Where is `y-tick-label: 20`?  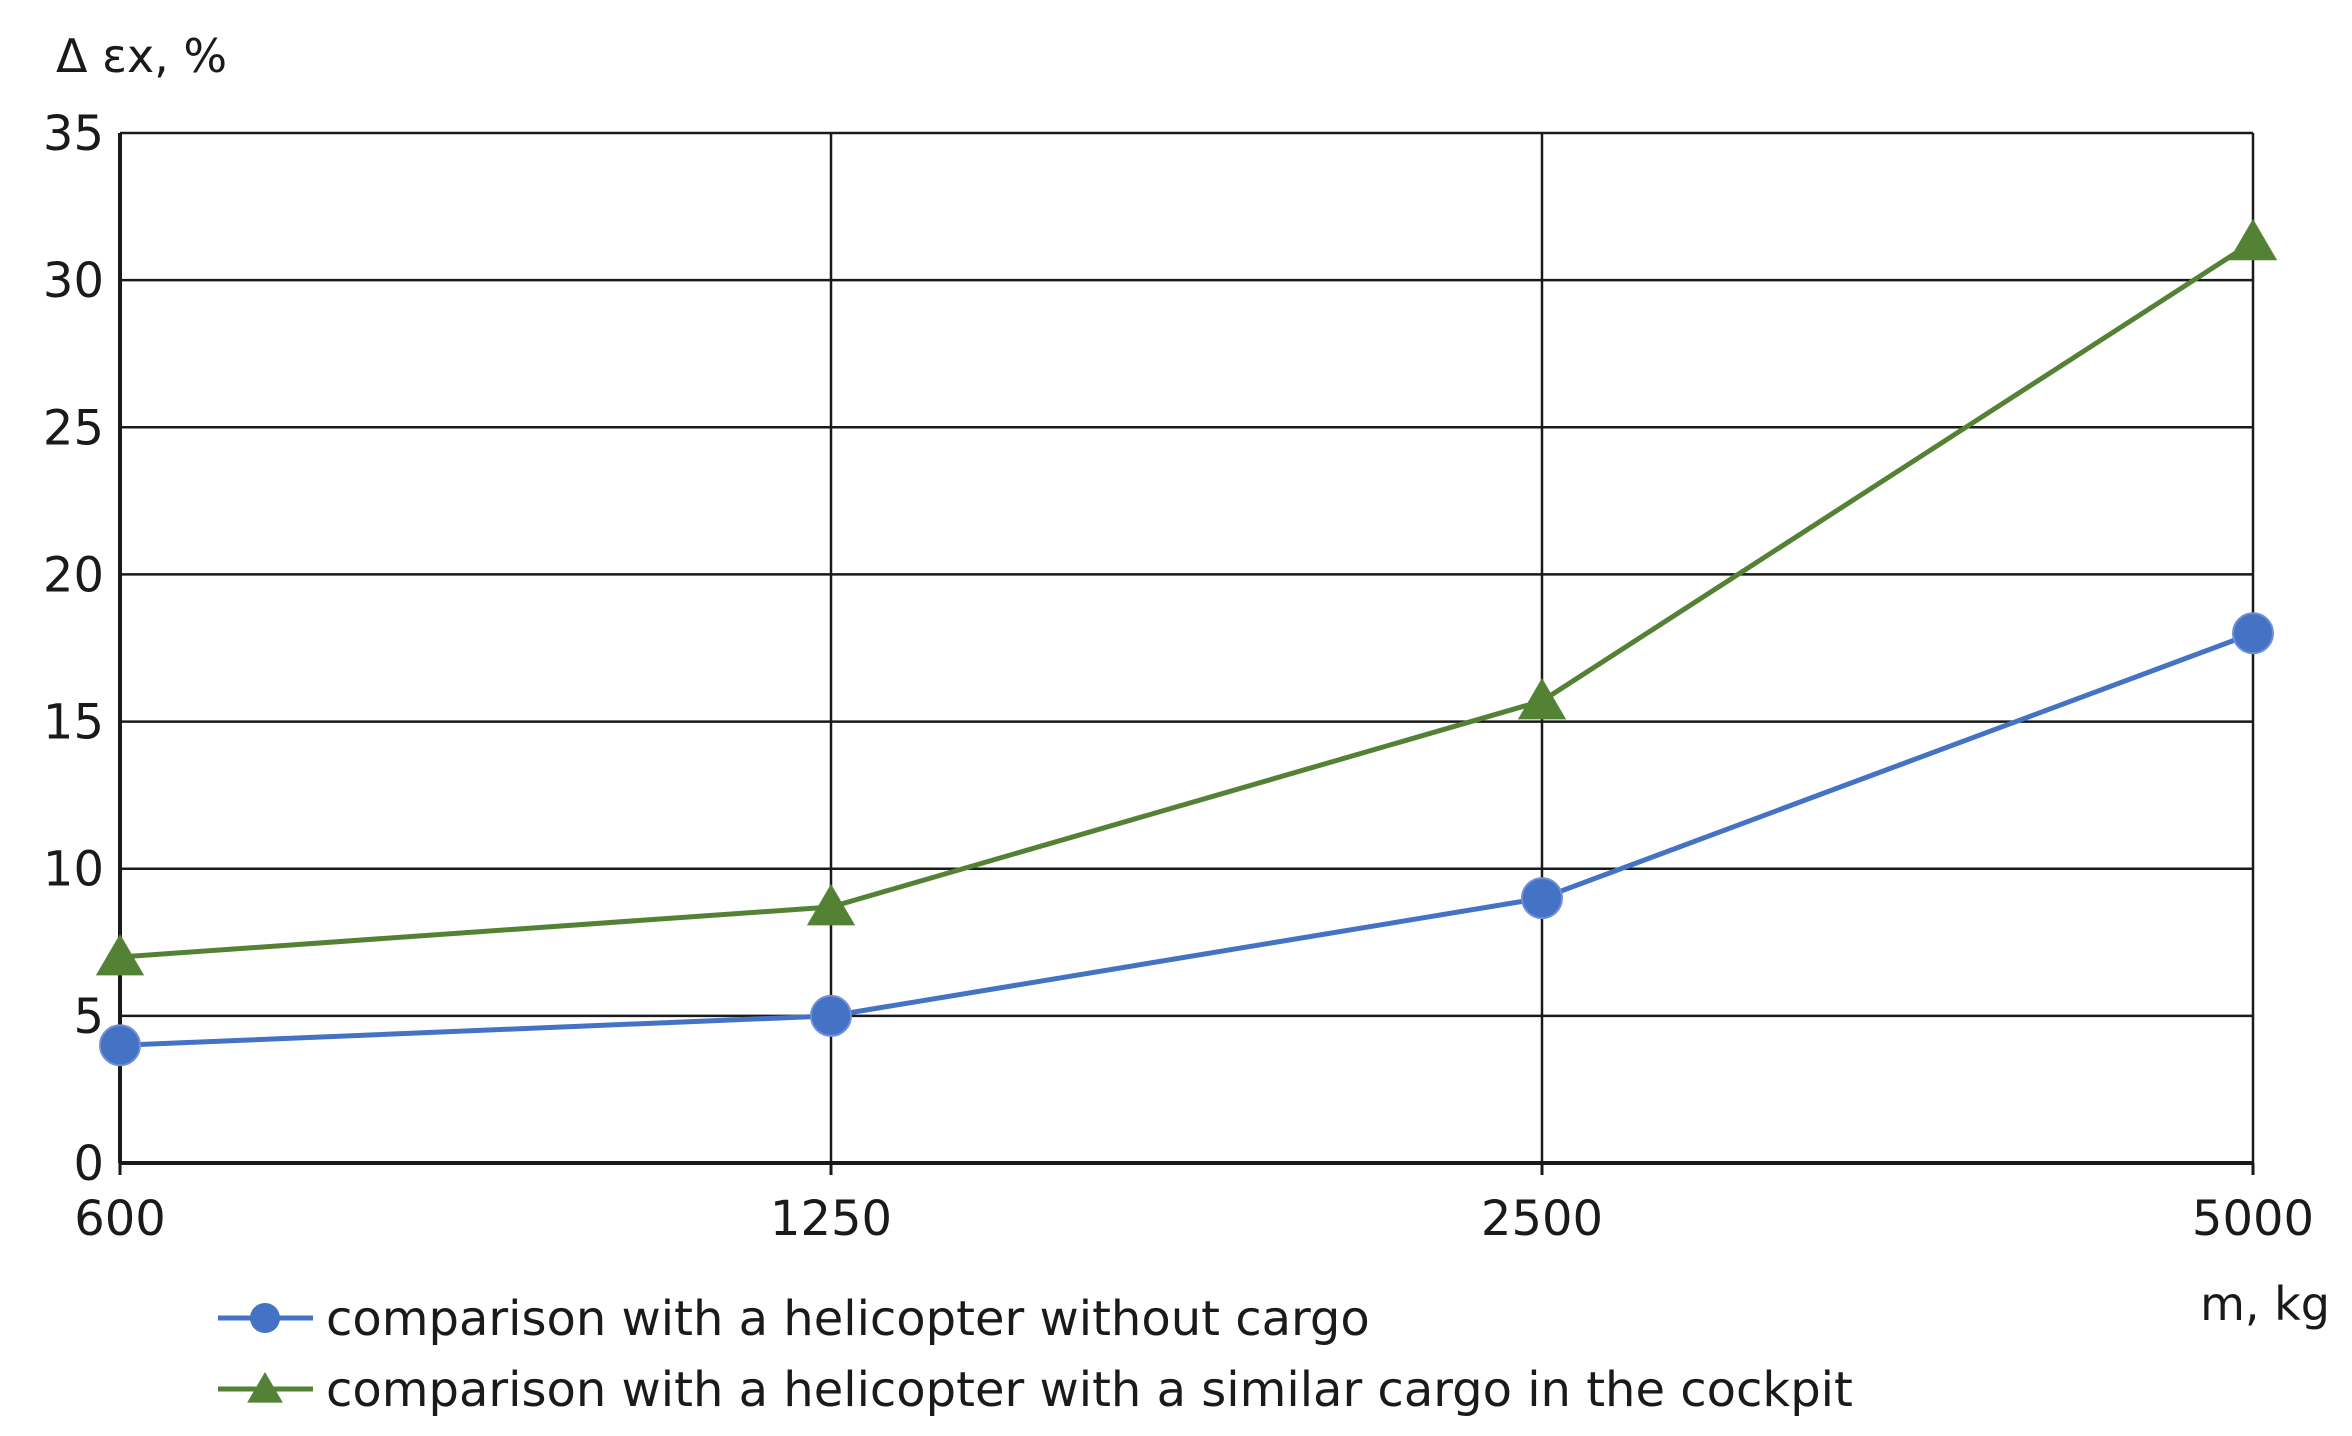 y-tick-label: 20 is located at coordinates (73, 575).